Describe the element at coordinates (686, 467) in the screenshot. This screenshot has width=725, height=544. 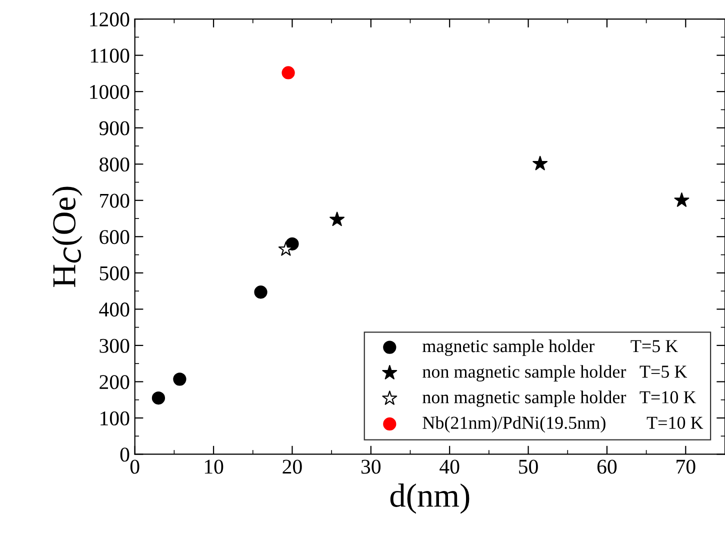
I see `x-tick-label: 70` at that location.